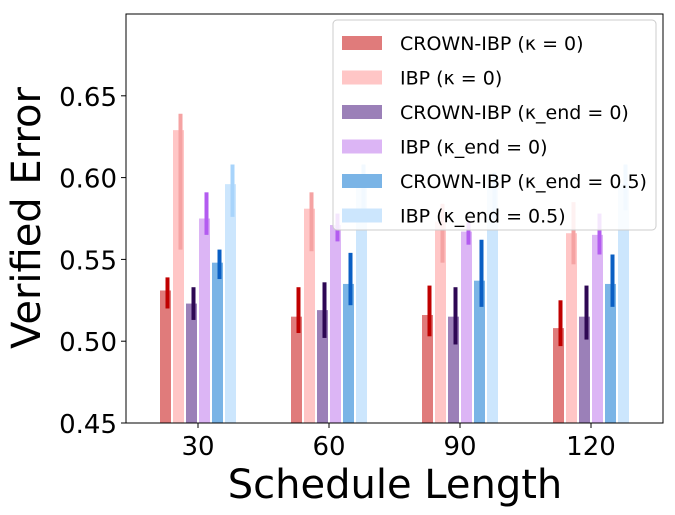 This screenshot has width=675, height=515. Describe the element at coordinates (459, 447) in the screenshot. I see `x-tick-label: 90` at that location.